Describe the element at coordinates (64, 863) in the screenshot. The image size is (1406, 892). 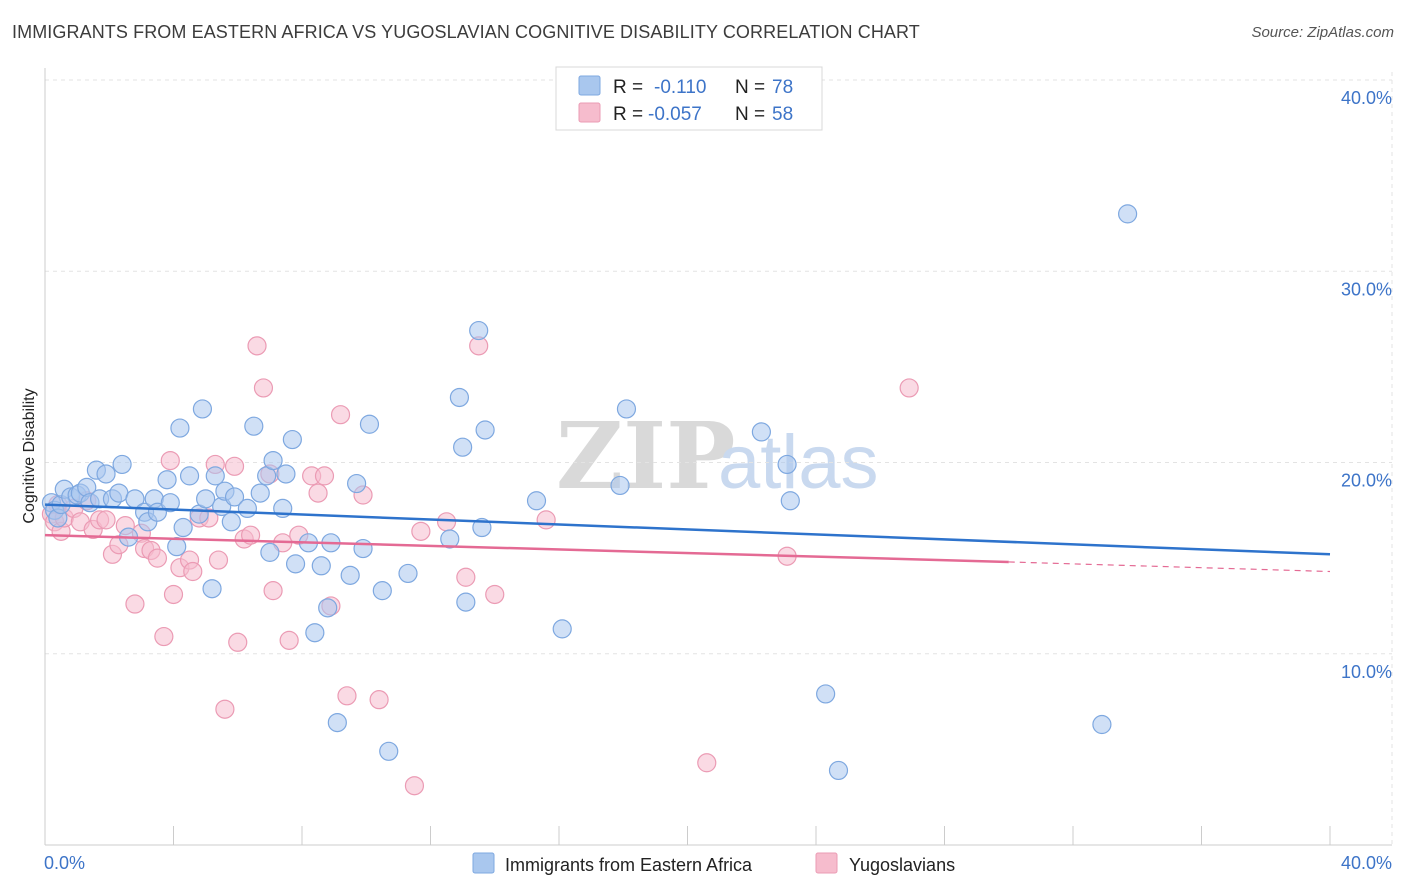
I see `x-tick-label-0: 0.0%` at that location.